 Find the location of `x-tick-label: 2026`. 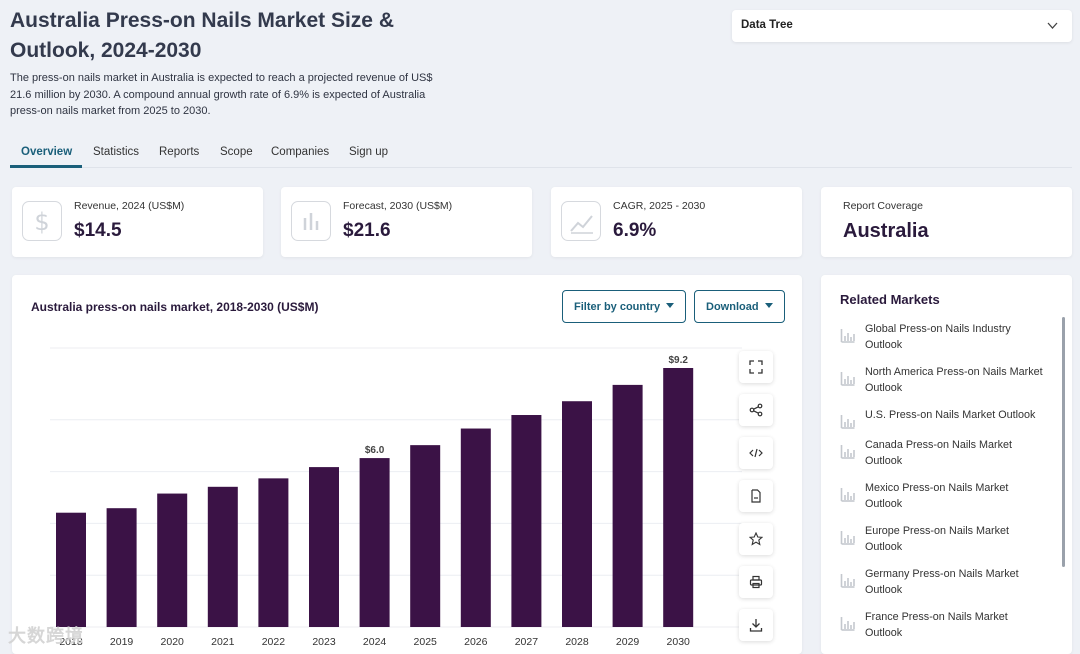

x-tick-label: 2026 is located at coordinates (476, 642).